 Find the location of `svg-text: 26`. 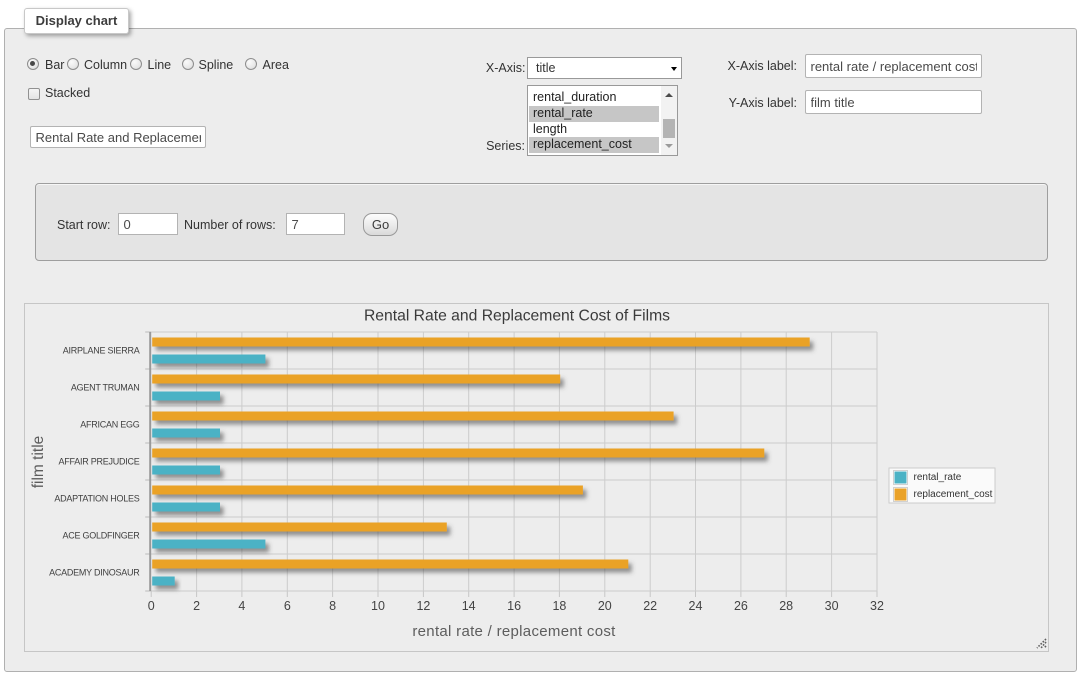

svg-text: 26 is located at coordinates (741, 606).